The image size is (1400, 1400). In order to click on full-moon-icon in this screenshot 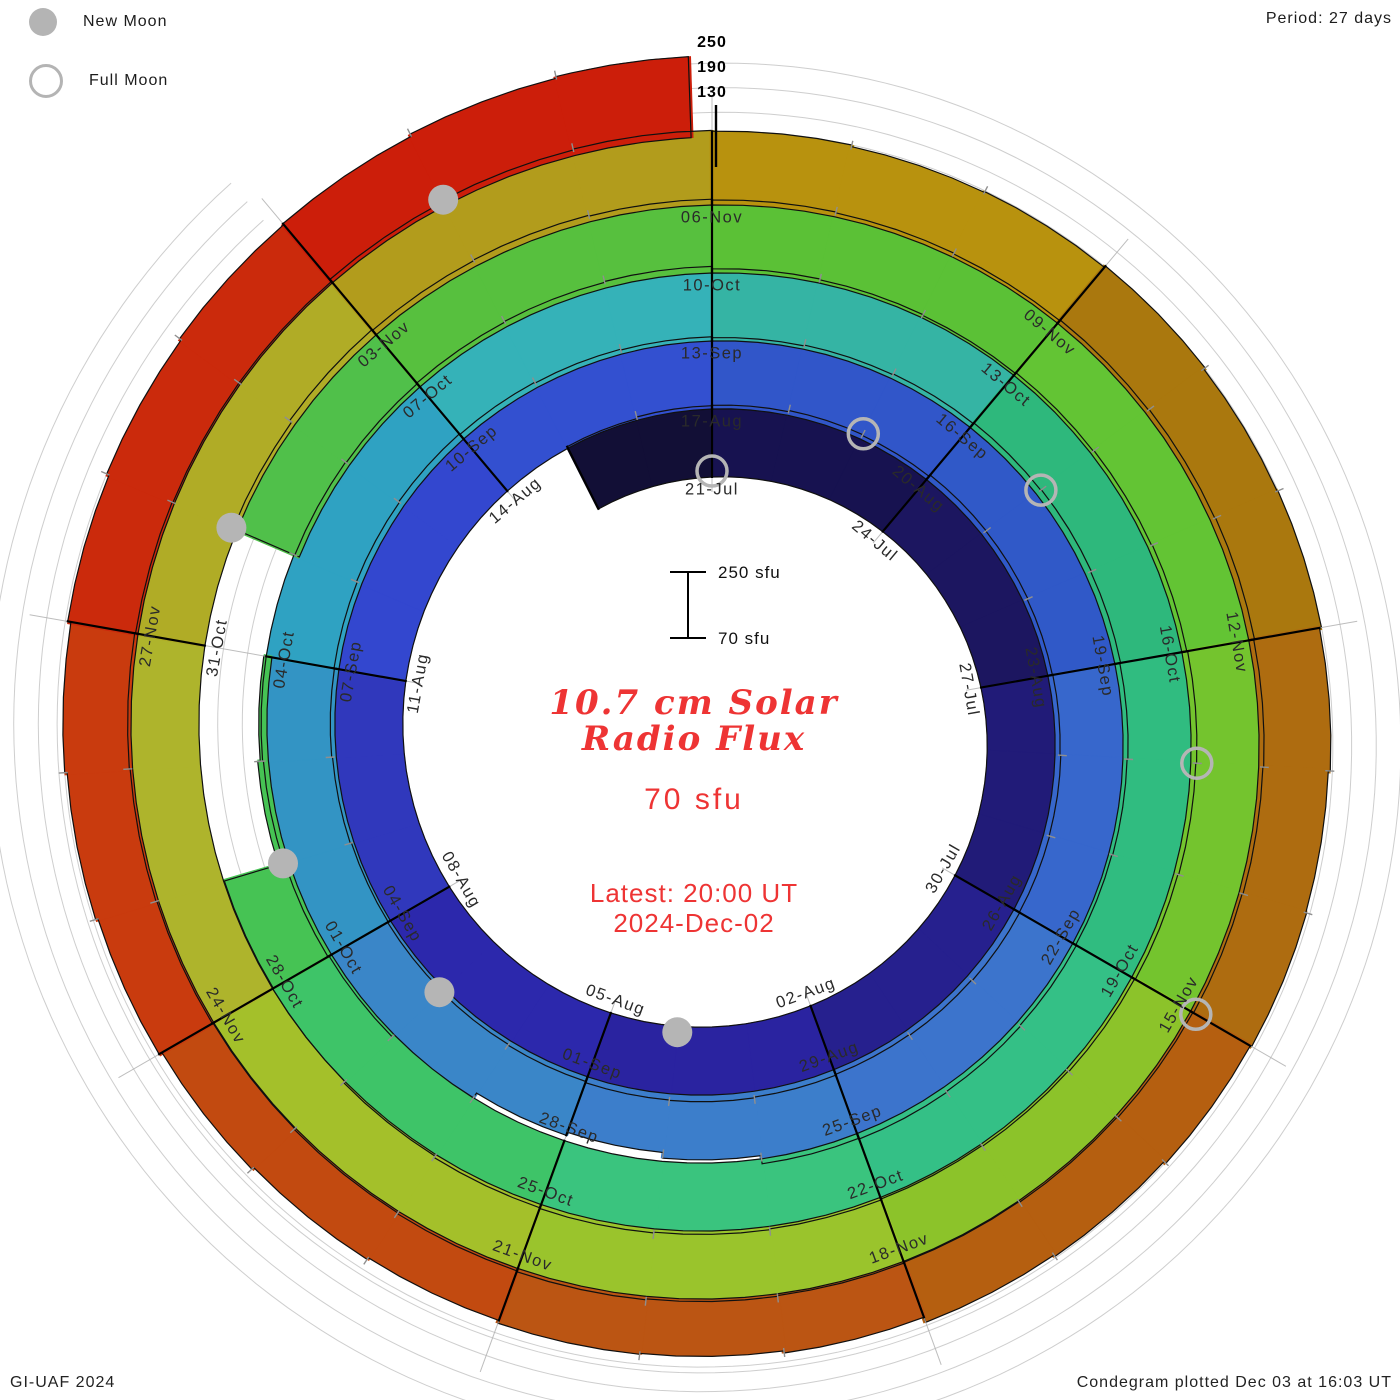, I will do `click(46, 81)`.